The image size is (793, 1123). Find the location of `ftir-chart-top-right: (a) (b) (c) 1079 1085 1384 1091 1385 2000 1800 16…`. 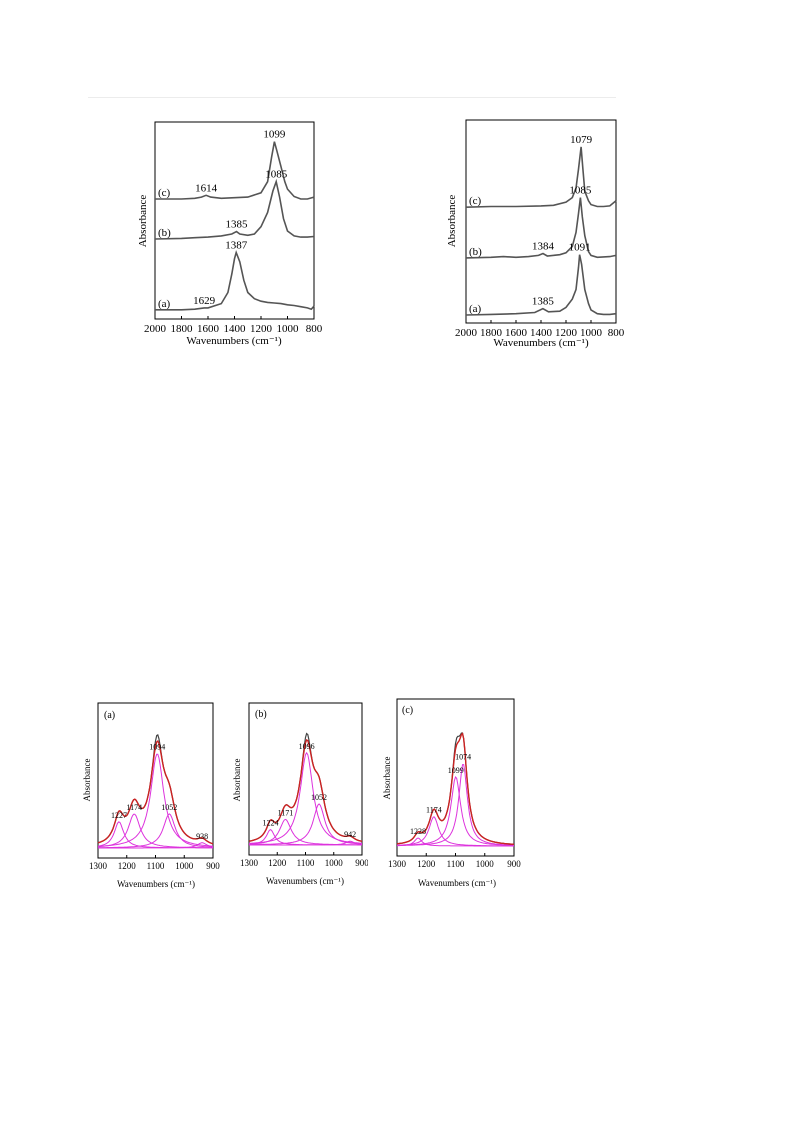

ftir-chart-top-right: (a) (b) (c) 1079 1085 1384 1091 1385 2000 1800 16… is located at coordinates (535, 234).